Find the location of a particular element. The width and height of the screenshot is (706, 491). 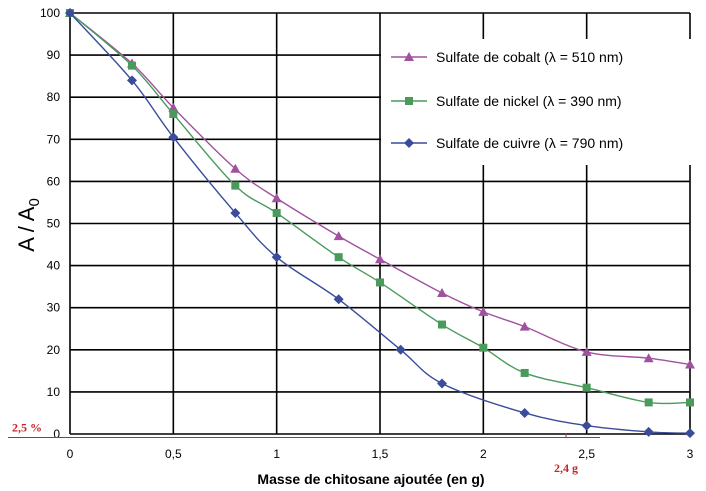

x-tick-label: 0 is located at coordinates (70, 454).